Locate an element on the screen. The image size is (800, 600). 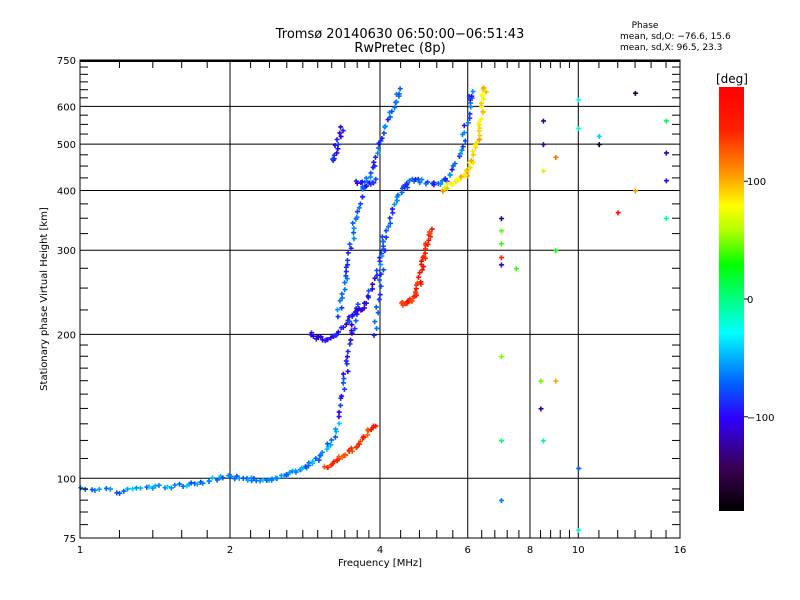
chart-title-line2: RwPretec (8p) is located at coordinates (400, 48).